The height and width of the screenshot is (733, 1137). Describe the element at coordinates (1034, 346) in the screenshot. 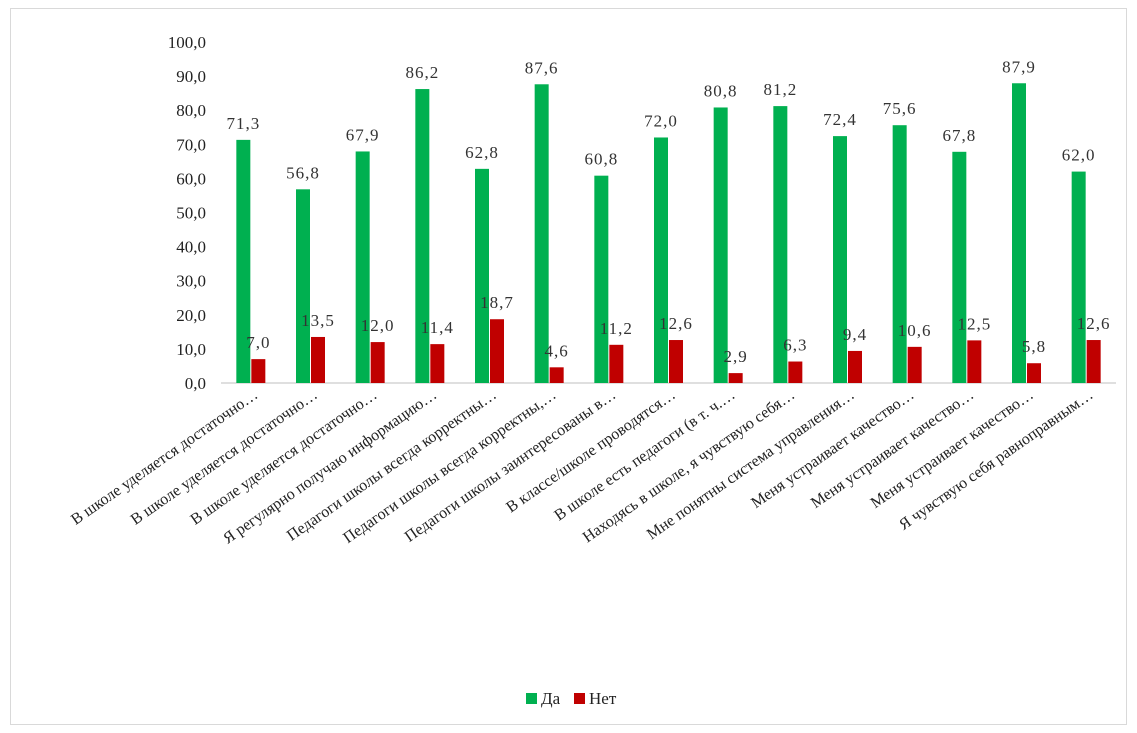

I see `data-label-no: 5,8` at that location.